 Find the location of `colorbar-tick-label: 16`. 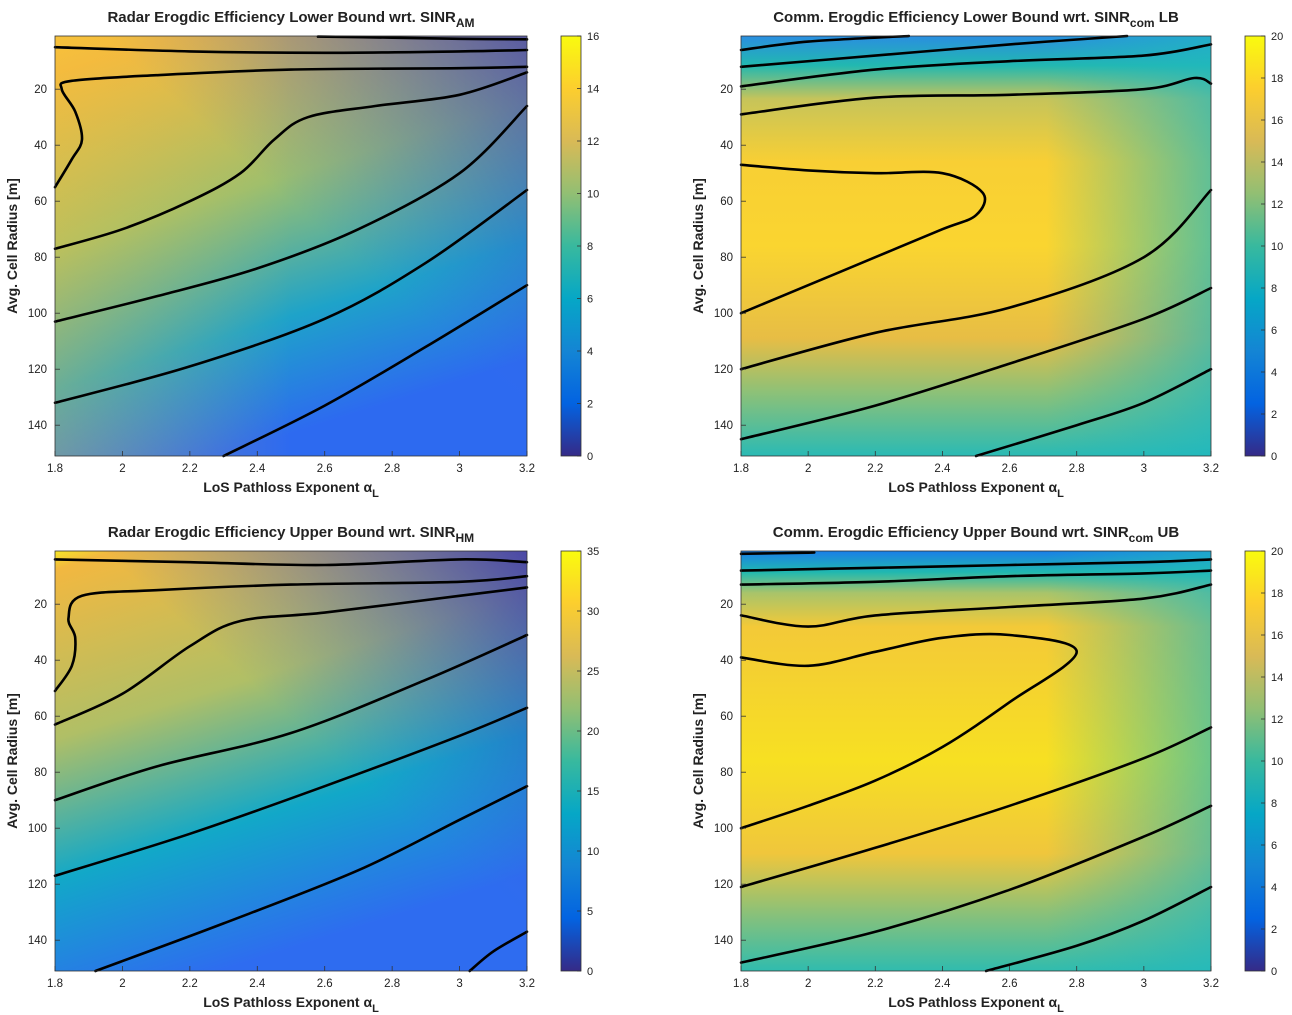

colorbar-tick-label: 16 is located at coordinates (1277, 121).